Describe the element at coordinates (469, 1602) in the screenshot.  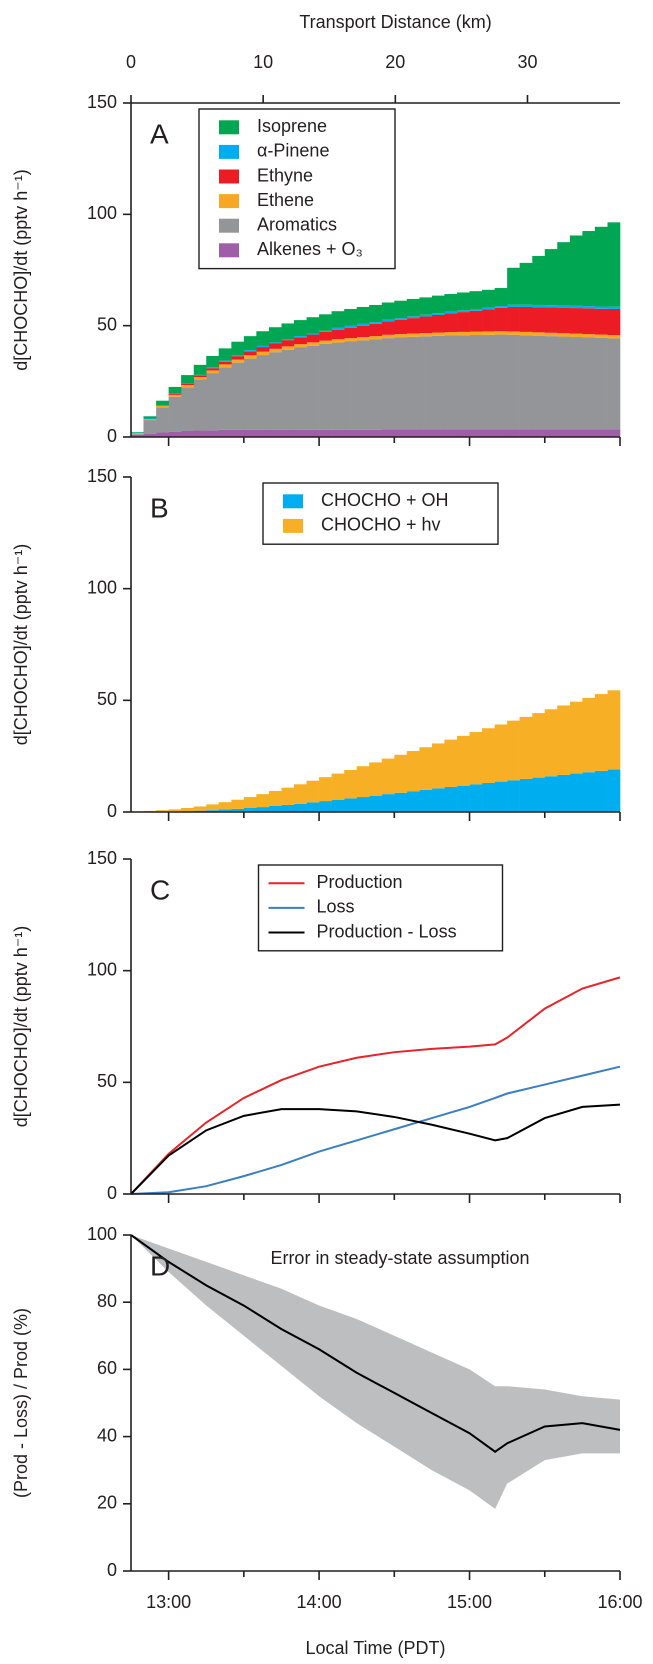
I see `x-tick-label: 15:00` at that location.